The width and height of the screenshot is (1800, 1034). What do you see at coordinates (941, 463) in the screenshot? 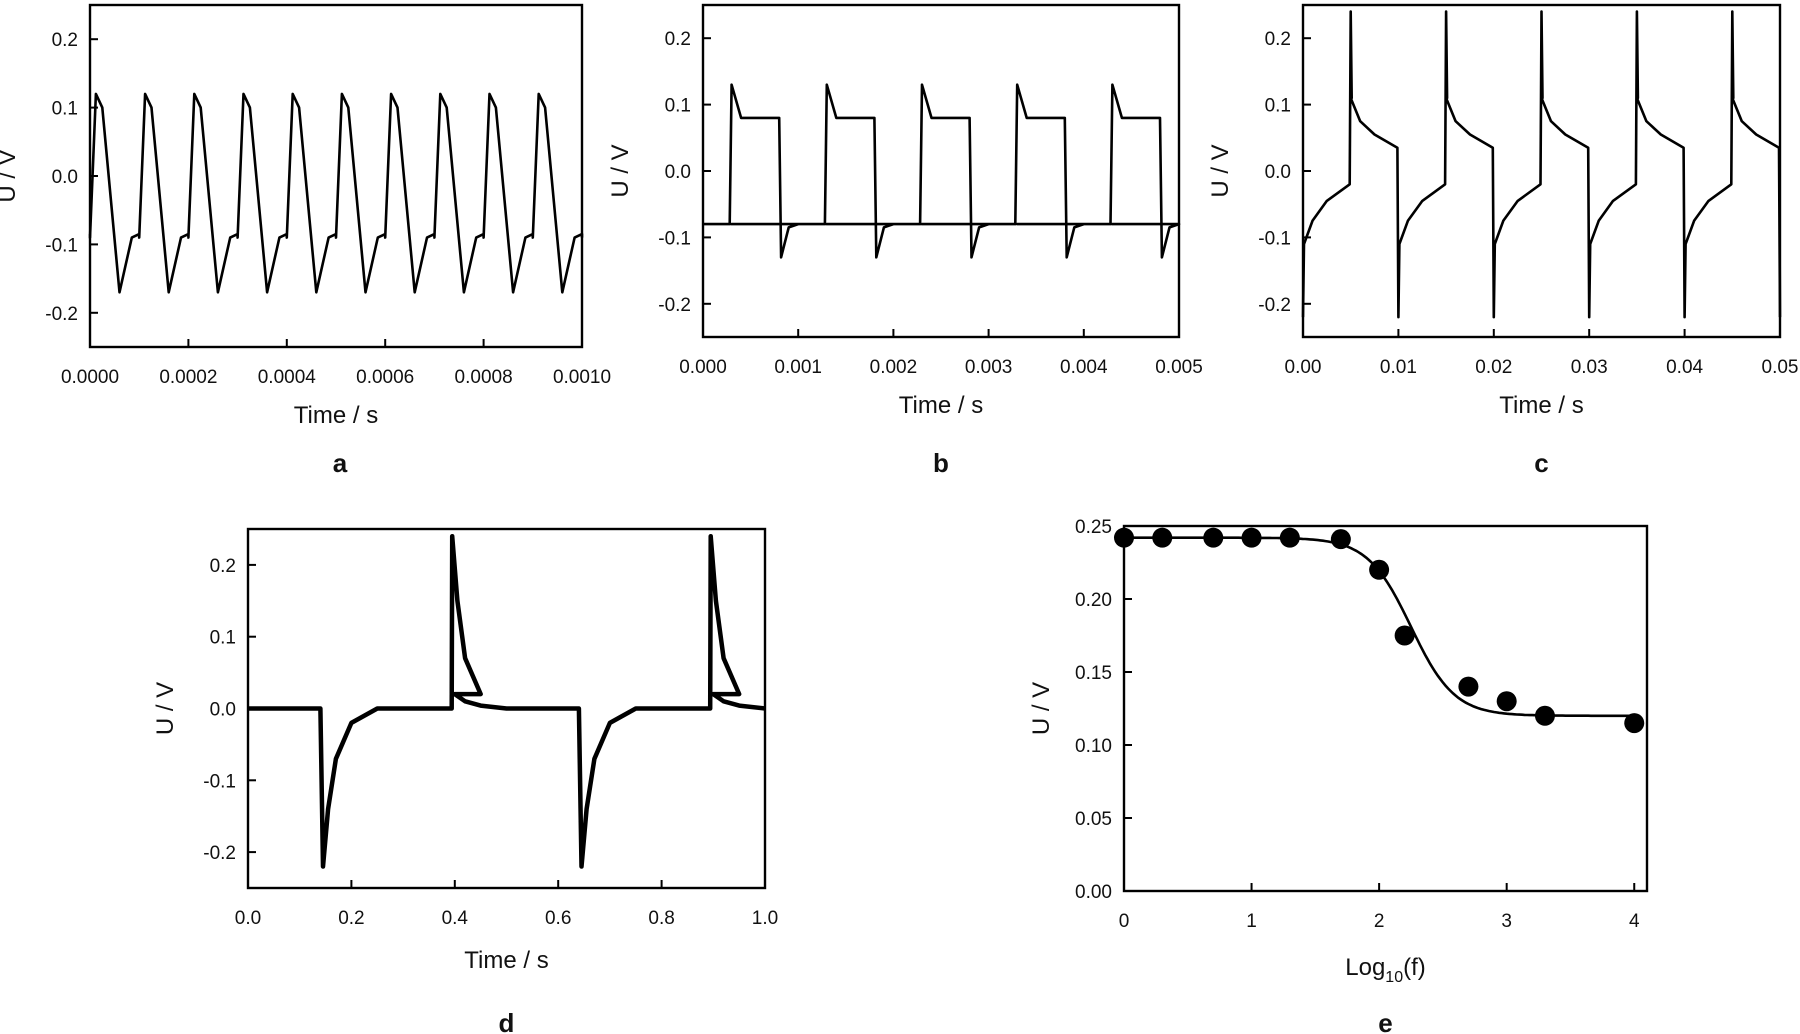
I see `panel-letter-b: b` at bounding box center [941, 463].